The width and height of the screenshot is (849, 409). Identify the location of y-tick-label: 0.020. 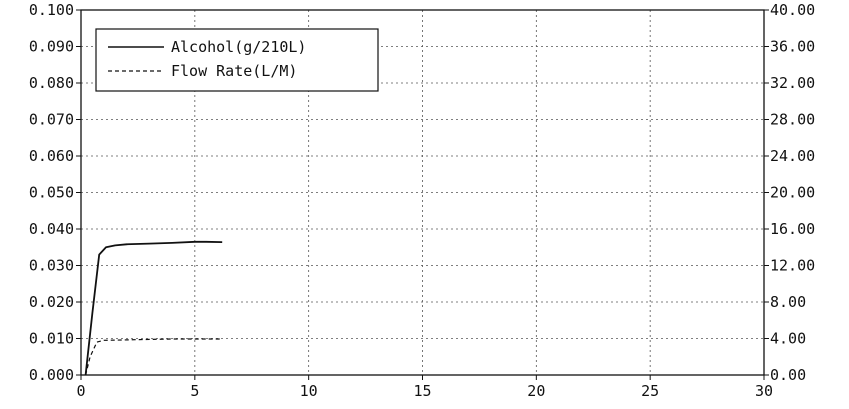
(51, 302).